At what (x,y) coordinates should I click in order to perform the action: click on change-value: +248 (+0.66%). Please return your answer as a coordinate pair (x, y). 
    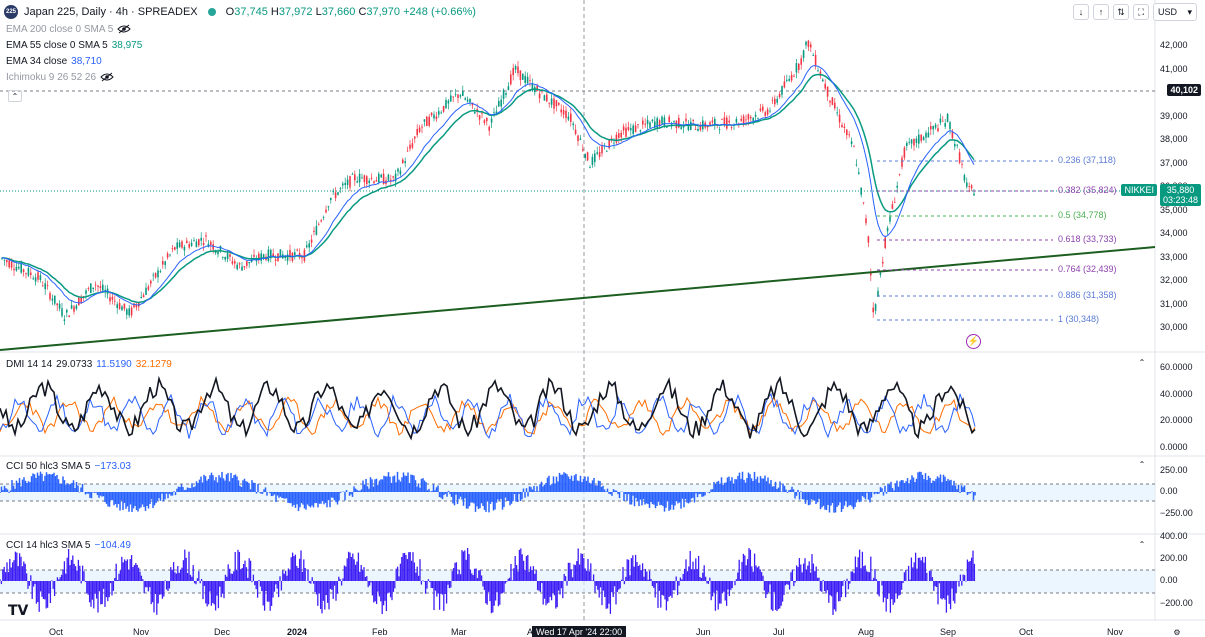
    Looking at the image, I should click on (439, 12).